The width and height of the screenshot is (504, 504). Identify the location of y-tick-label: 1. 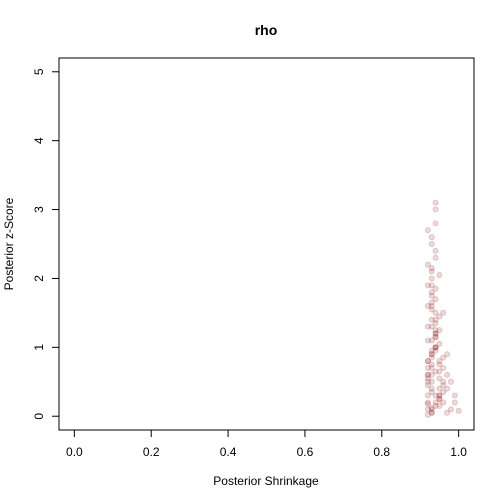
(39, 347).